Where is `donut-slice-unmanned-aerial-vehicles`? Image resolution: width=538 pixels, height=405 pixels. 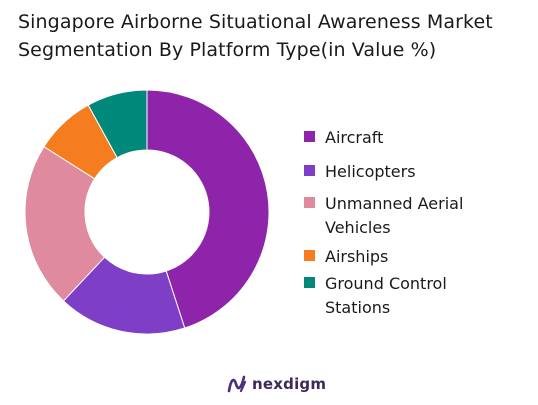
donut-slice-unmanned-aerial-vehicles is located at coordinates (65, 223).